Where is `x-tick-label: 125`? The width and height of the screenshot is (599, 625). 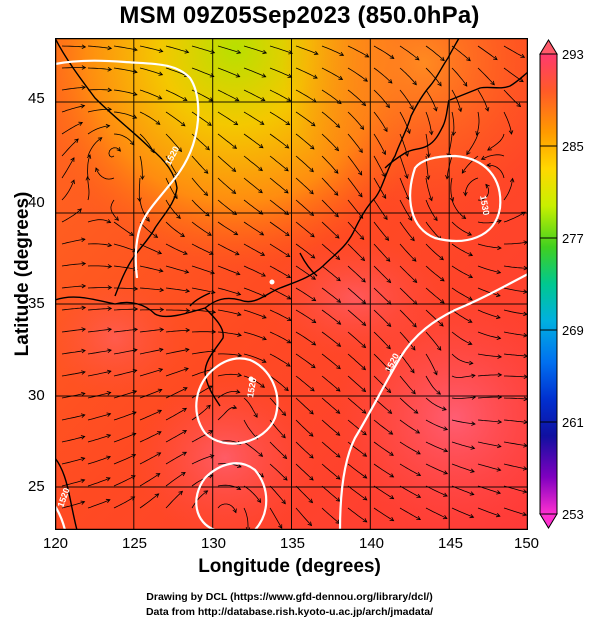
x-tick-label: 125 is located at coordinates (135, 543).